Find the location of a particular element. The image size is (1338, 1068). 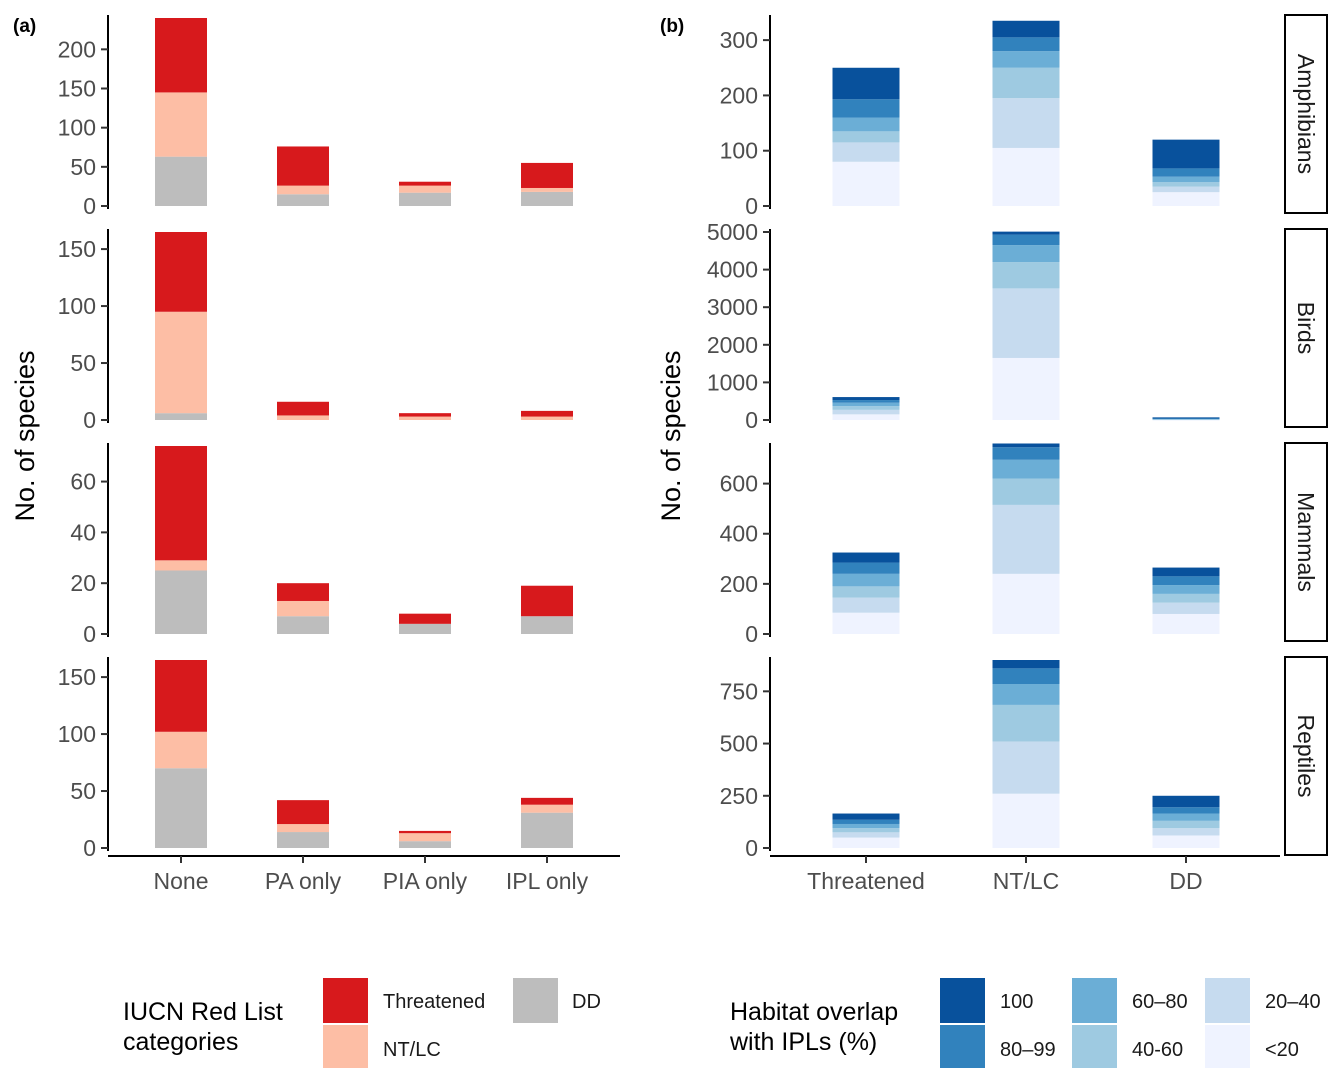

facet-strip-mammals: Mammals is located at coordinates (1306, 542).